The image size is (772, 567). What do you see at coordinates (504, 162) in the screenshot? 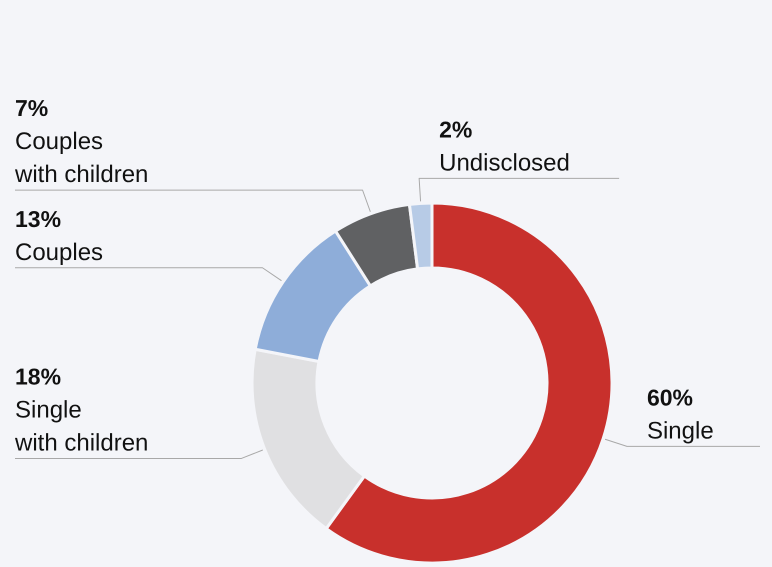
I see `slice-label: Undisclosed` at bounding box center [504, 162].